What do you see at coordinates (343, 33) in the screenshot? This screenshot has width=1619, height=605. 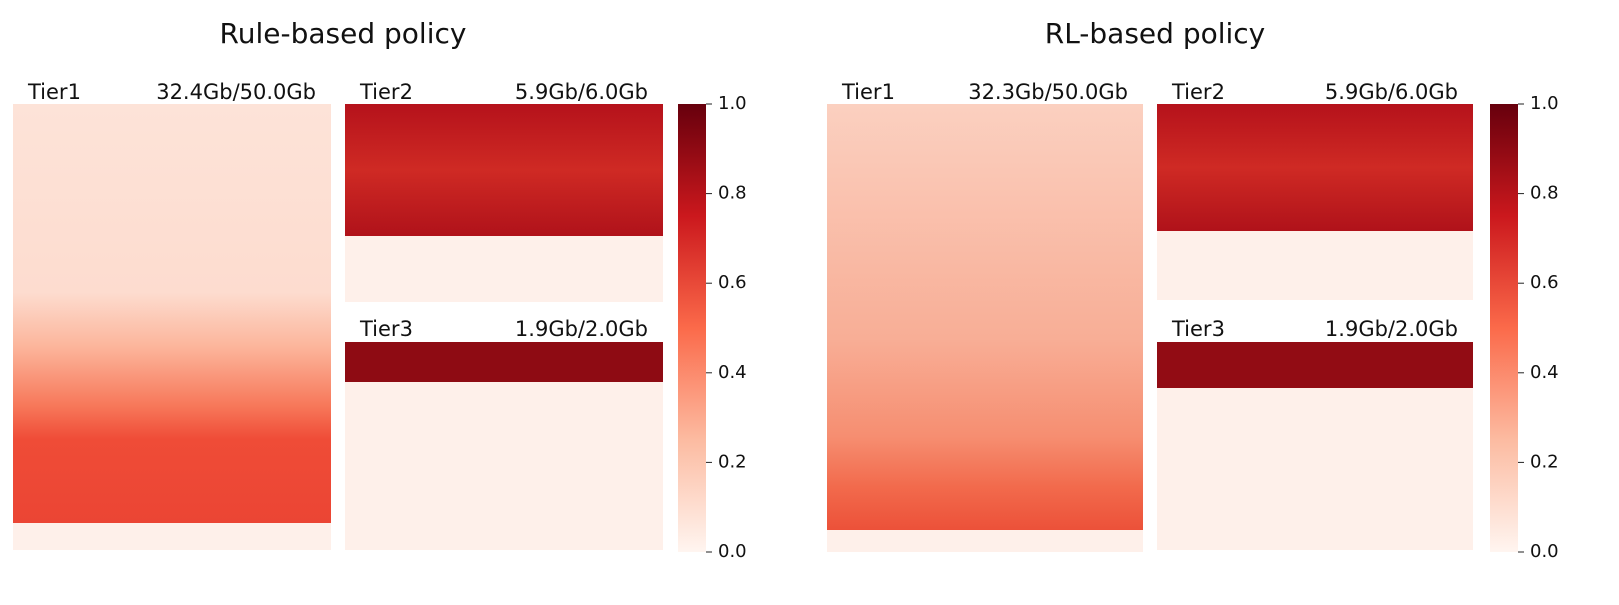 I see `panel-title: Rule-based policy` at bounding box center [343, 33].